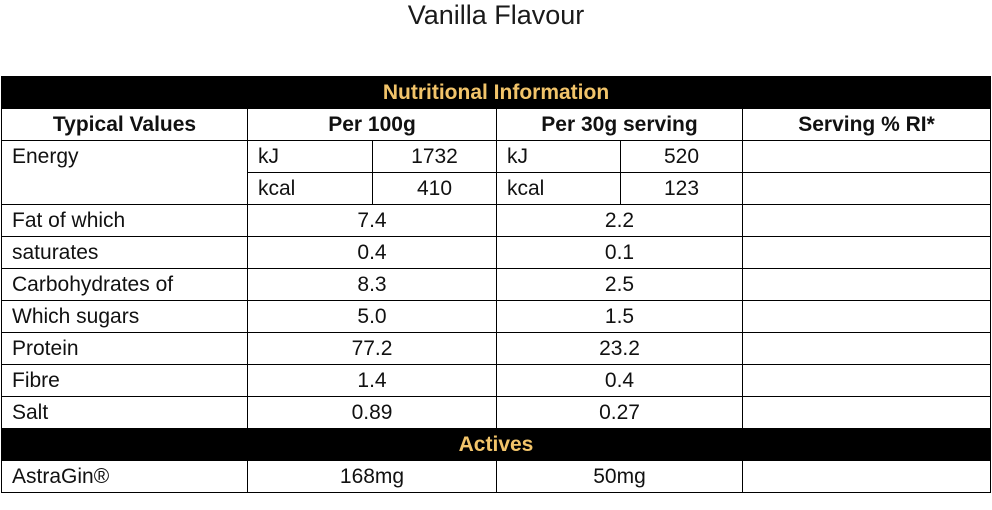  What do you see at coordinates (434, 156) in the screenshot?
I see `energy-kj-per100: 1732` at bounding box center [434, 156].